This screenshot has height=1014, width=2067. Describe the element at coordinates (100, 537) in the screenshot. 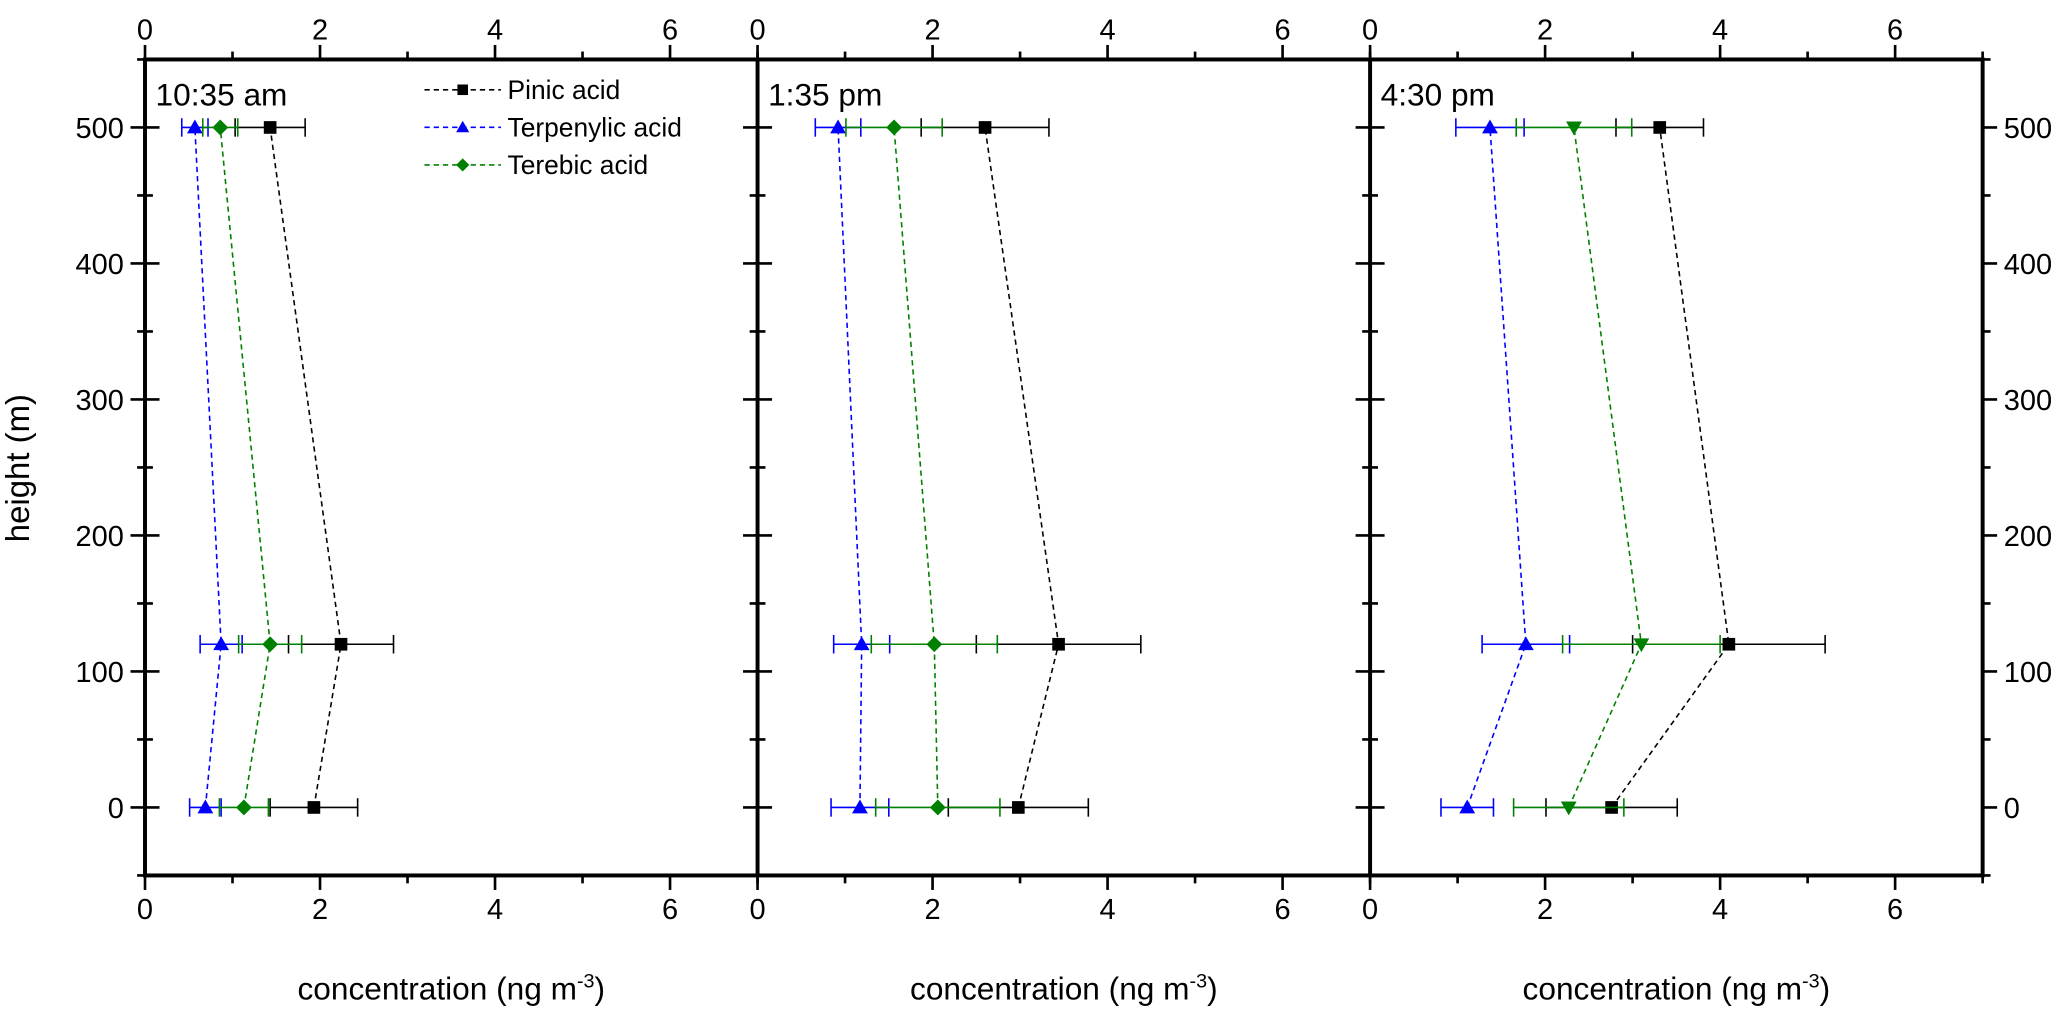

I see `y-tick-label: 200` at that location.